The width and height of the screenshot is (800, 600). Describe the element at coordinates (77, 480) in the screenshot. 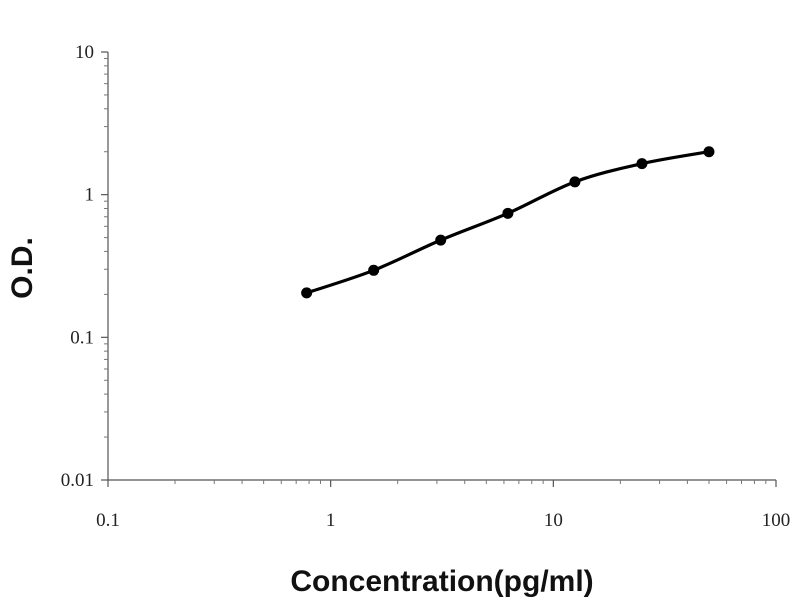

I see `y-tick-label: 0.01` at that location.